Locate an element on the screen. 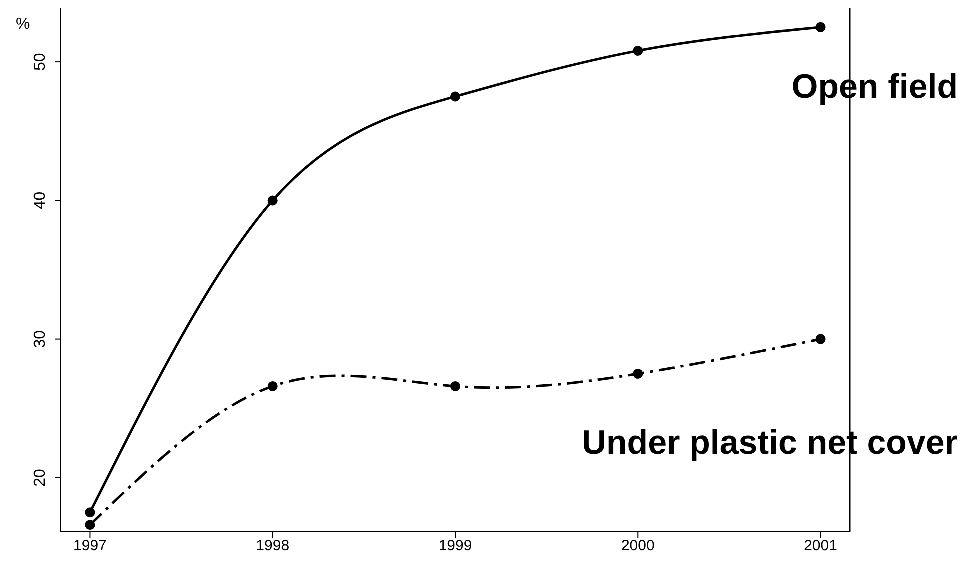 The image size is (966, 575). x-tick-label: 2001 is located at coordinates (821, 546).